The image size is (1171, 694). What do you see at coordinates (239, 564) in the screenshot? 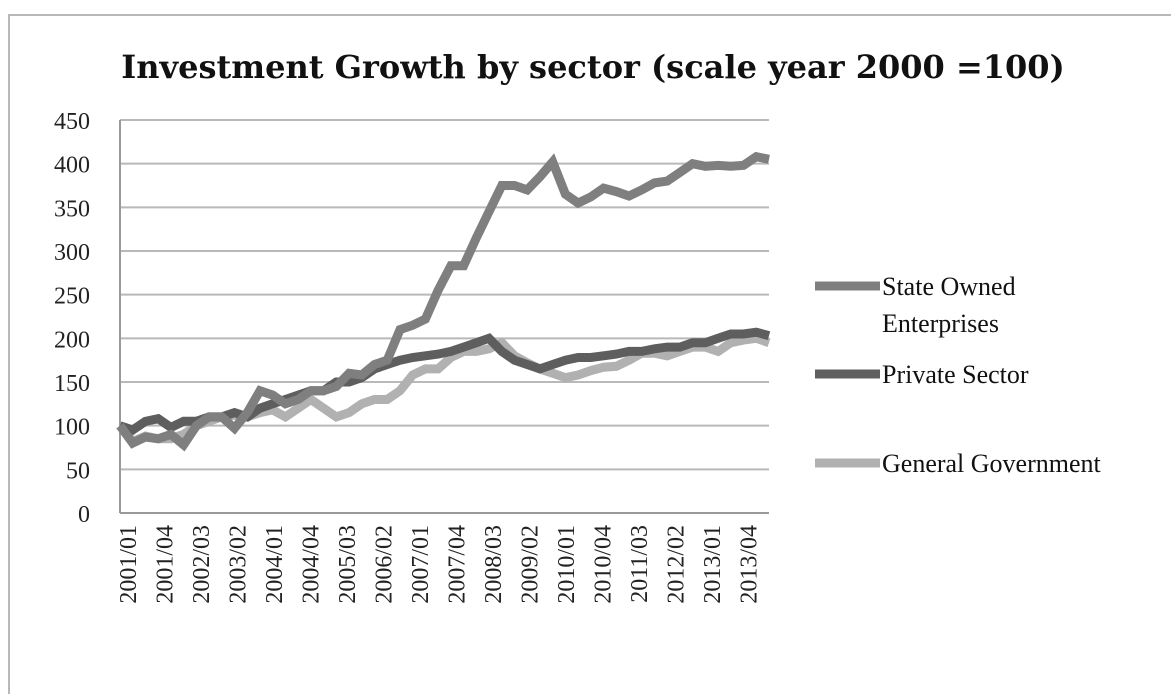
I see `x-tick-label: 2003/02` at bounding box center [239, 564].